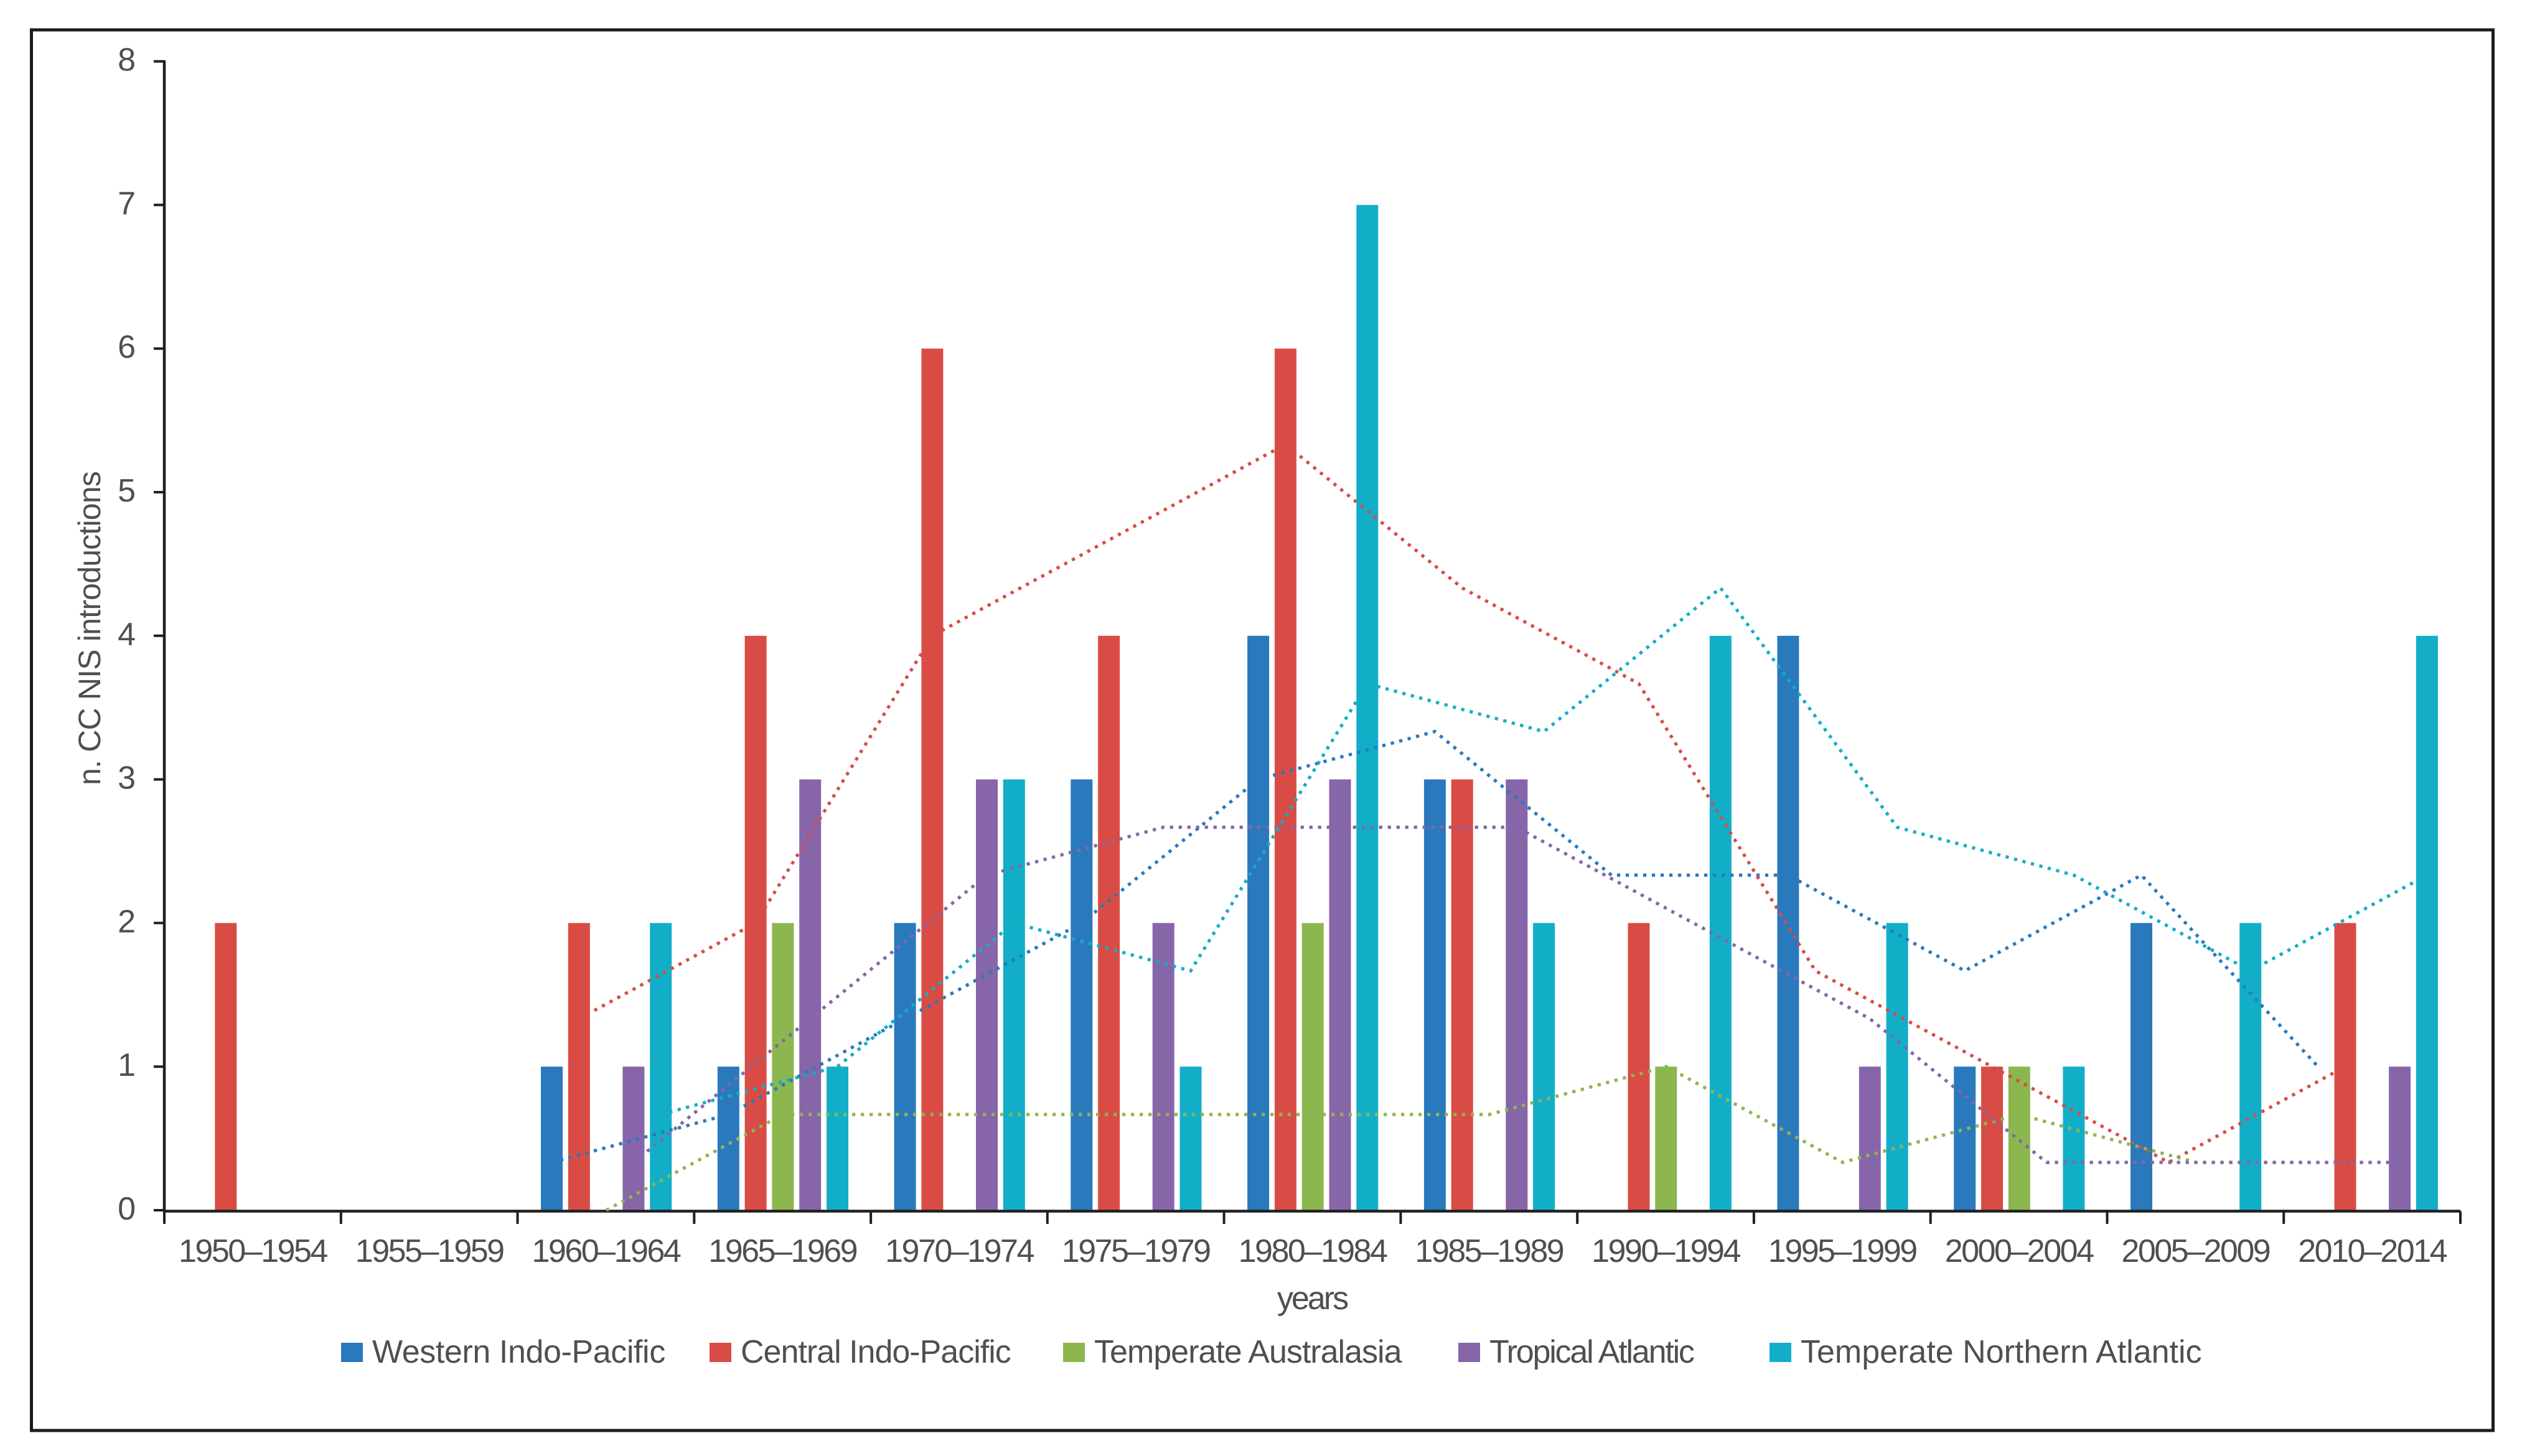 The width and height of the screenshot is (2522, 1456). Describe the element at coordinates (127, 1065) in the screenshot. I see `svg-text: 1` at that location.